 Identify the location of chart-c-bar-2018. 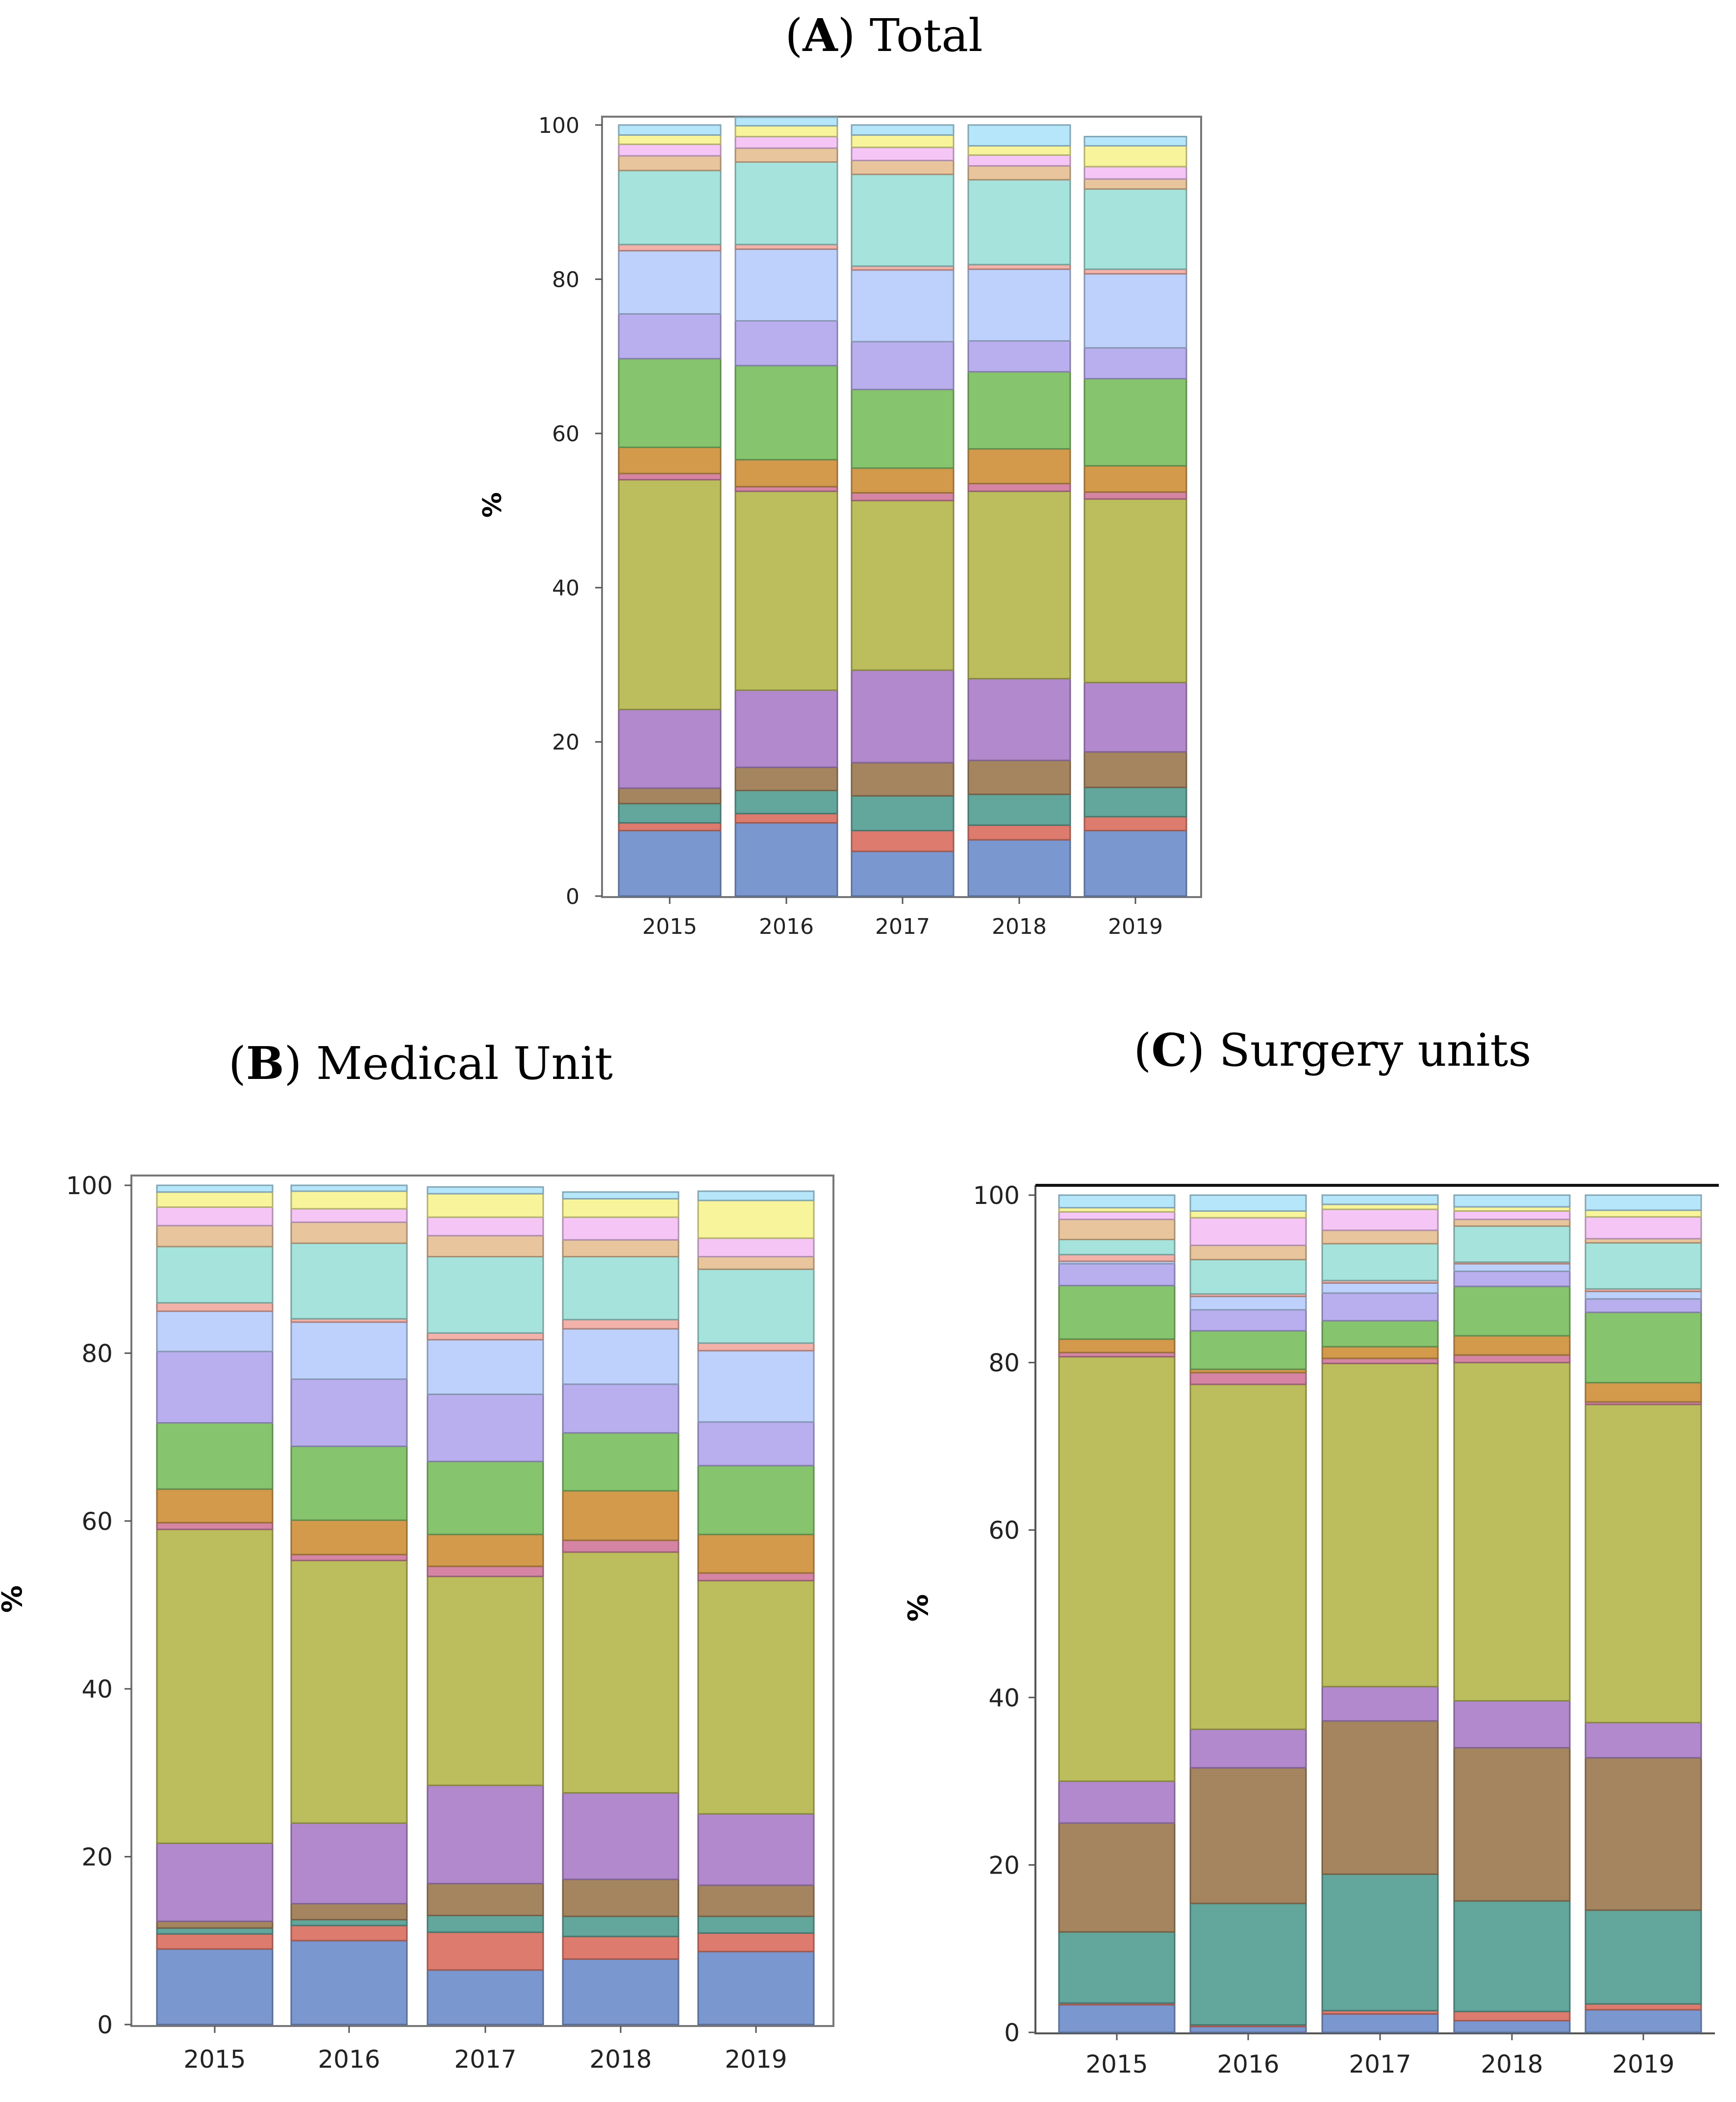
(1512, 1613).